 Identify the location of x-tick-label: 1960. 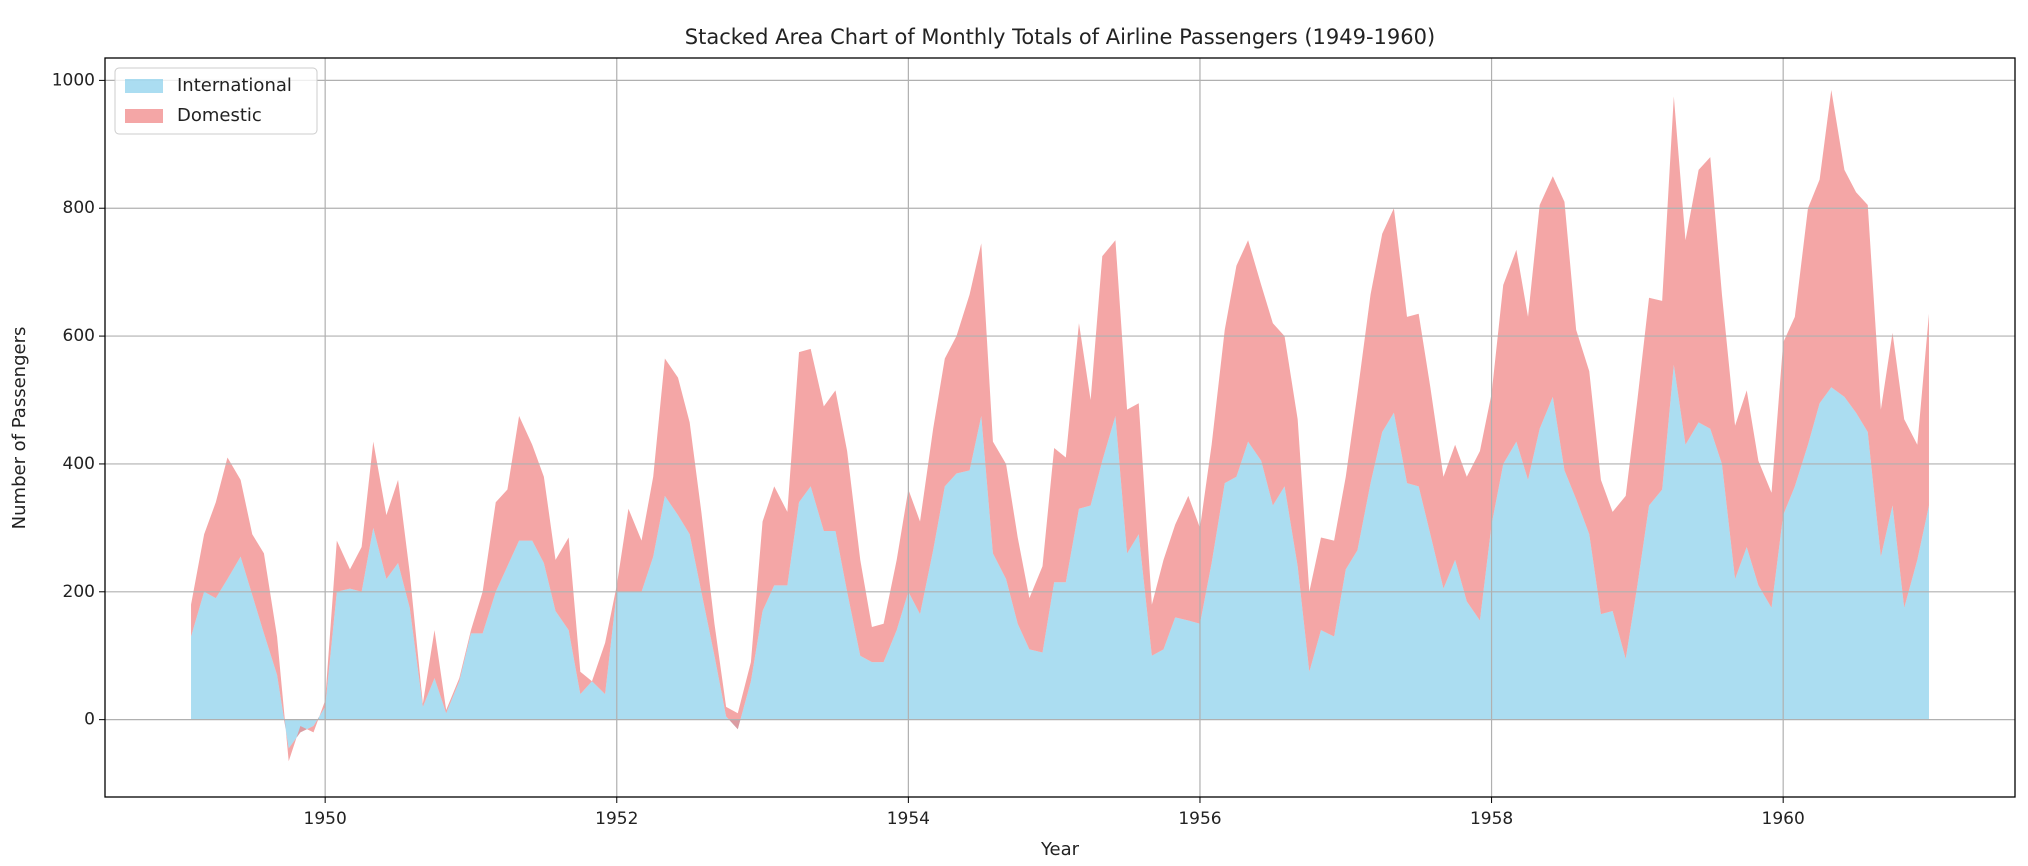
(1783, 819).